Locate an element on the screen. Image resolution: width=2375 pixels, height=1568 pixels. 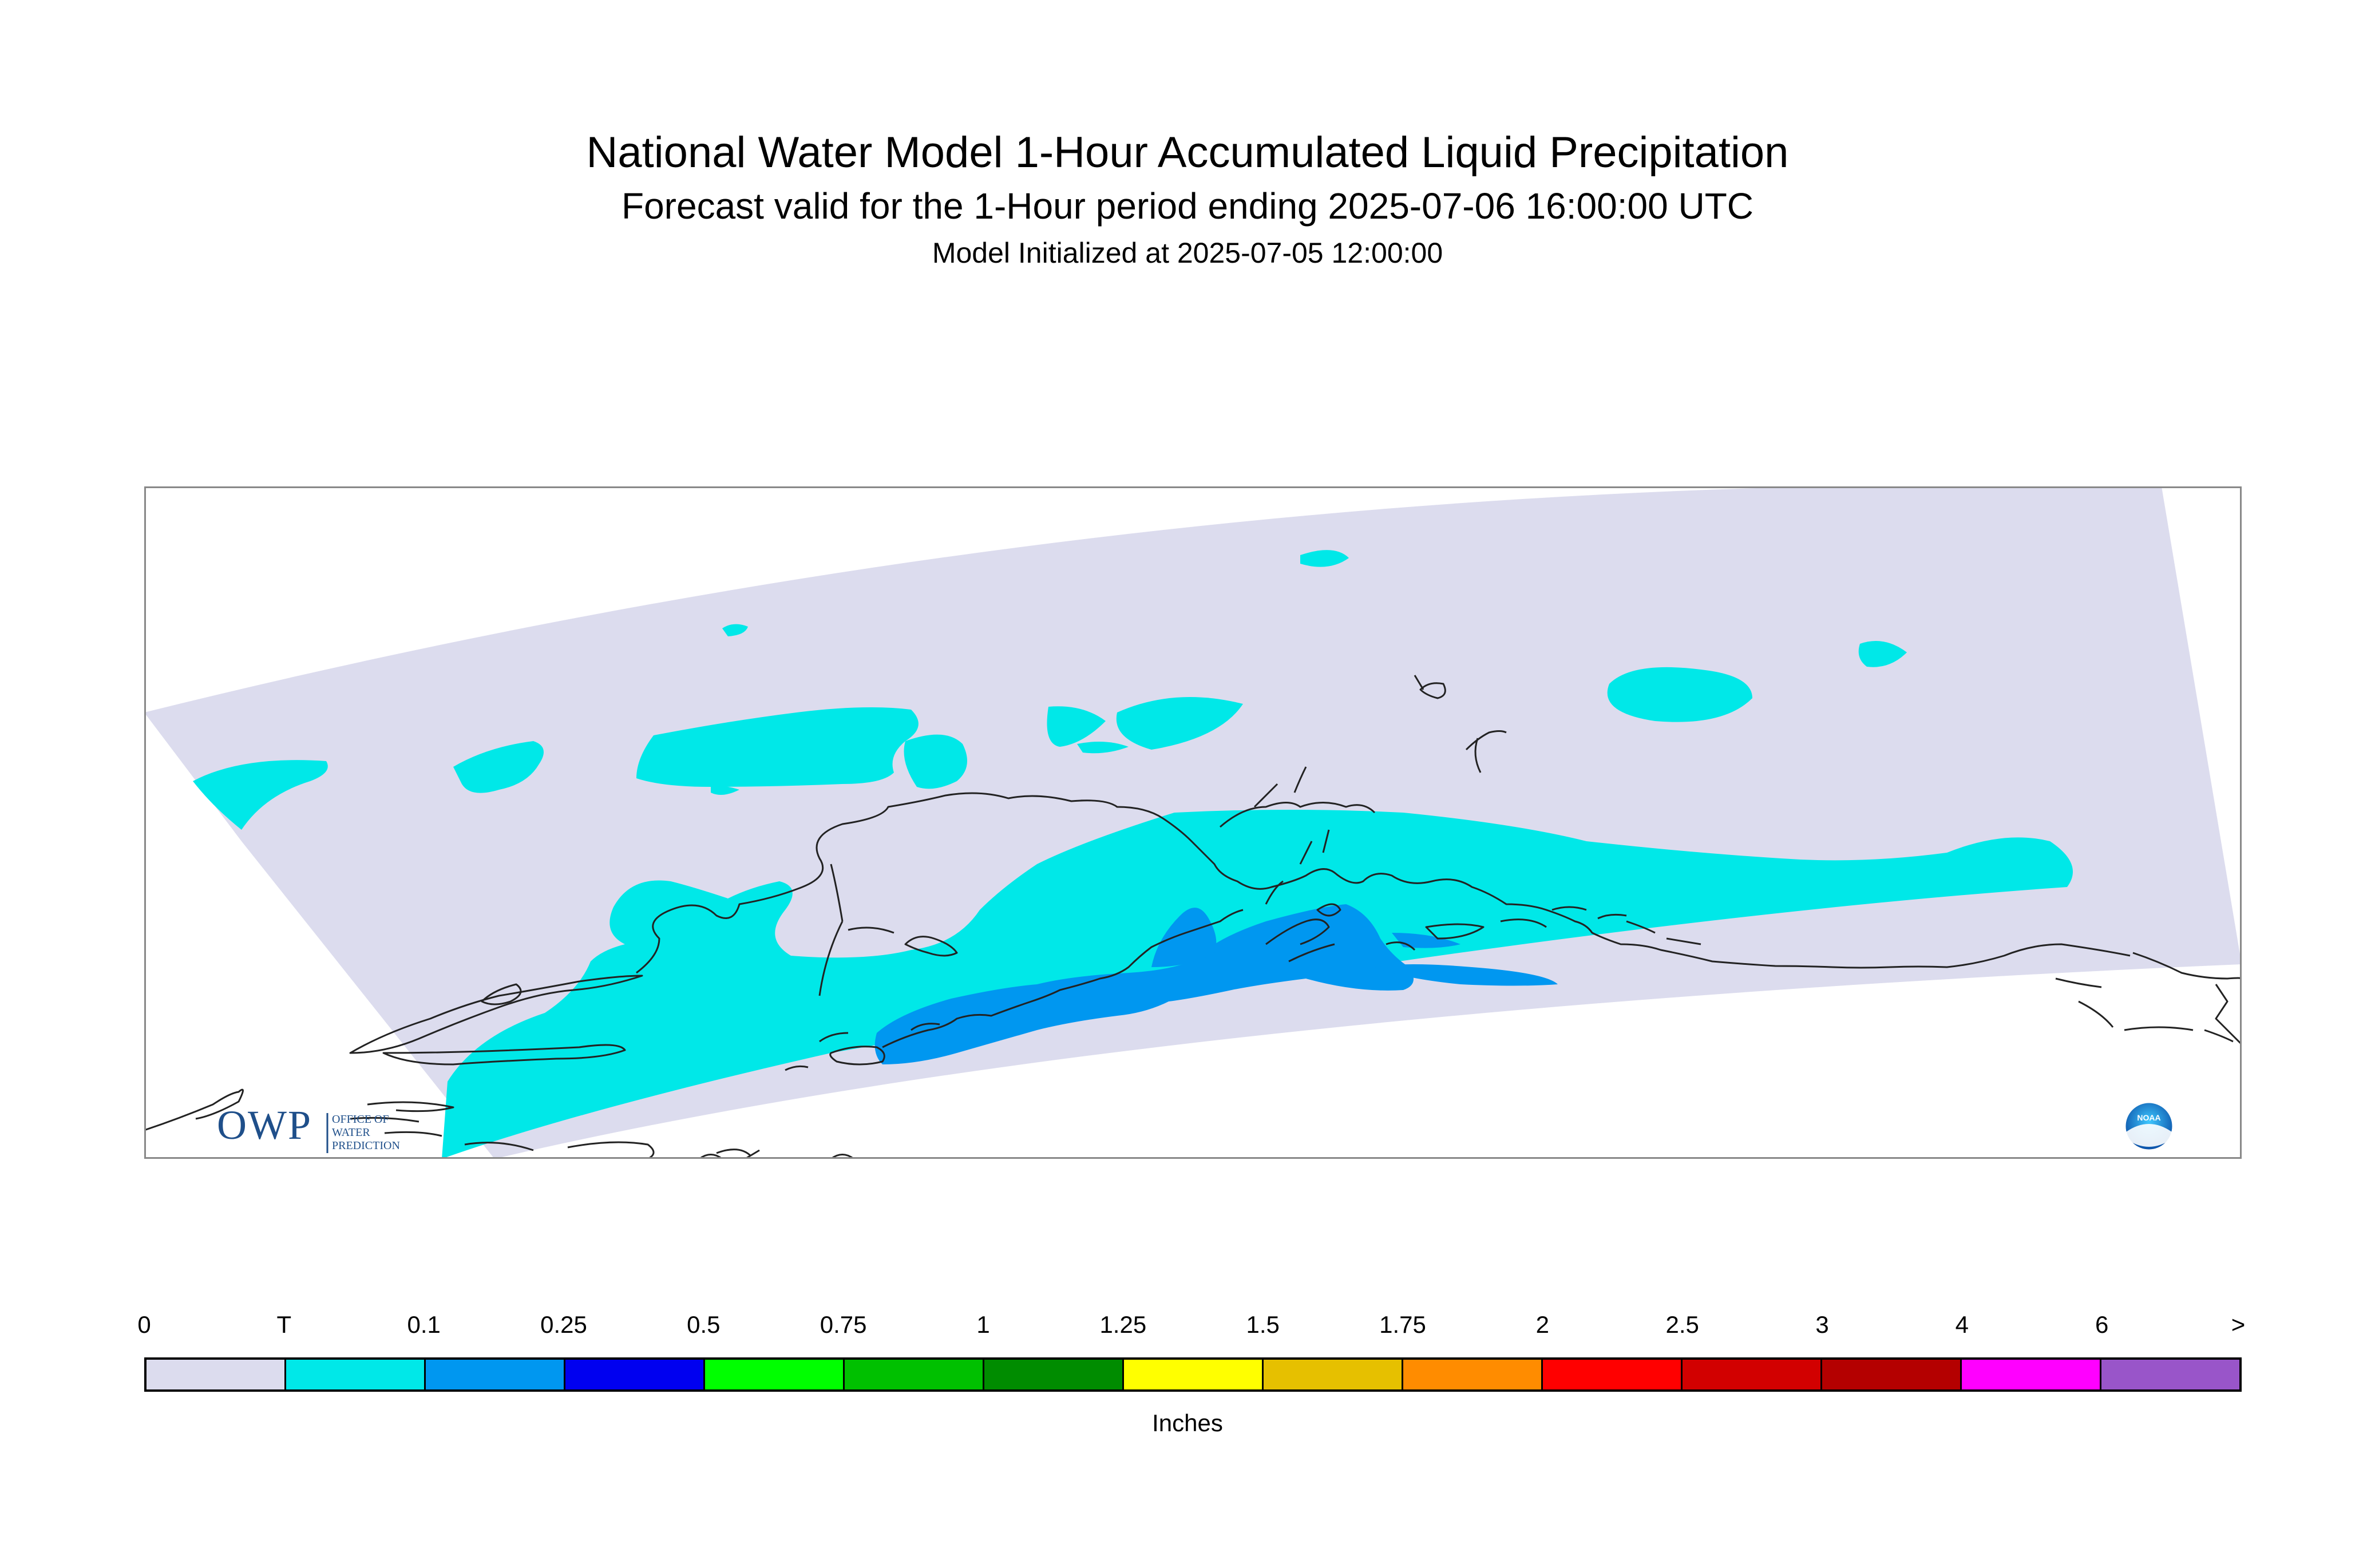
owp-logo-line1: OFFICE OF is located at coordinates (361, 1119).